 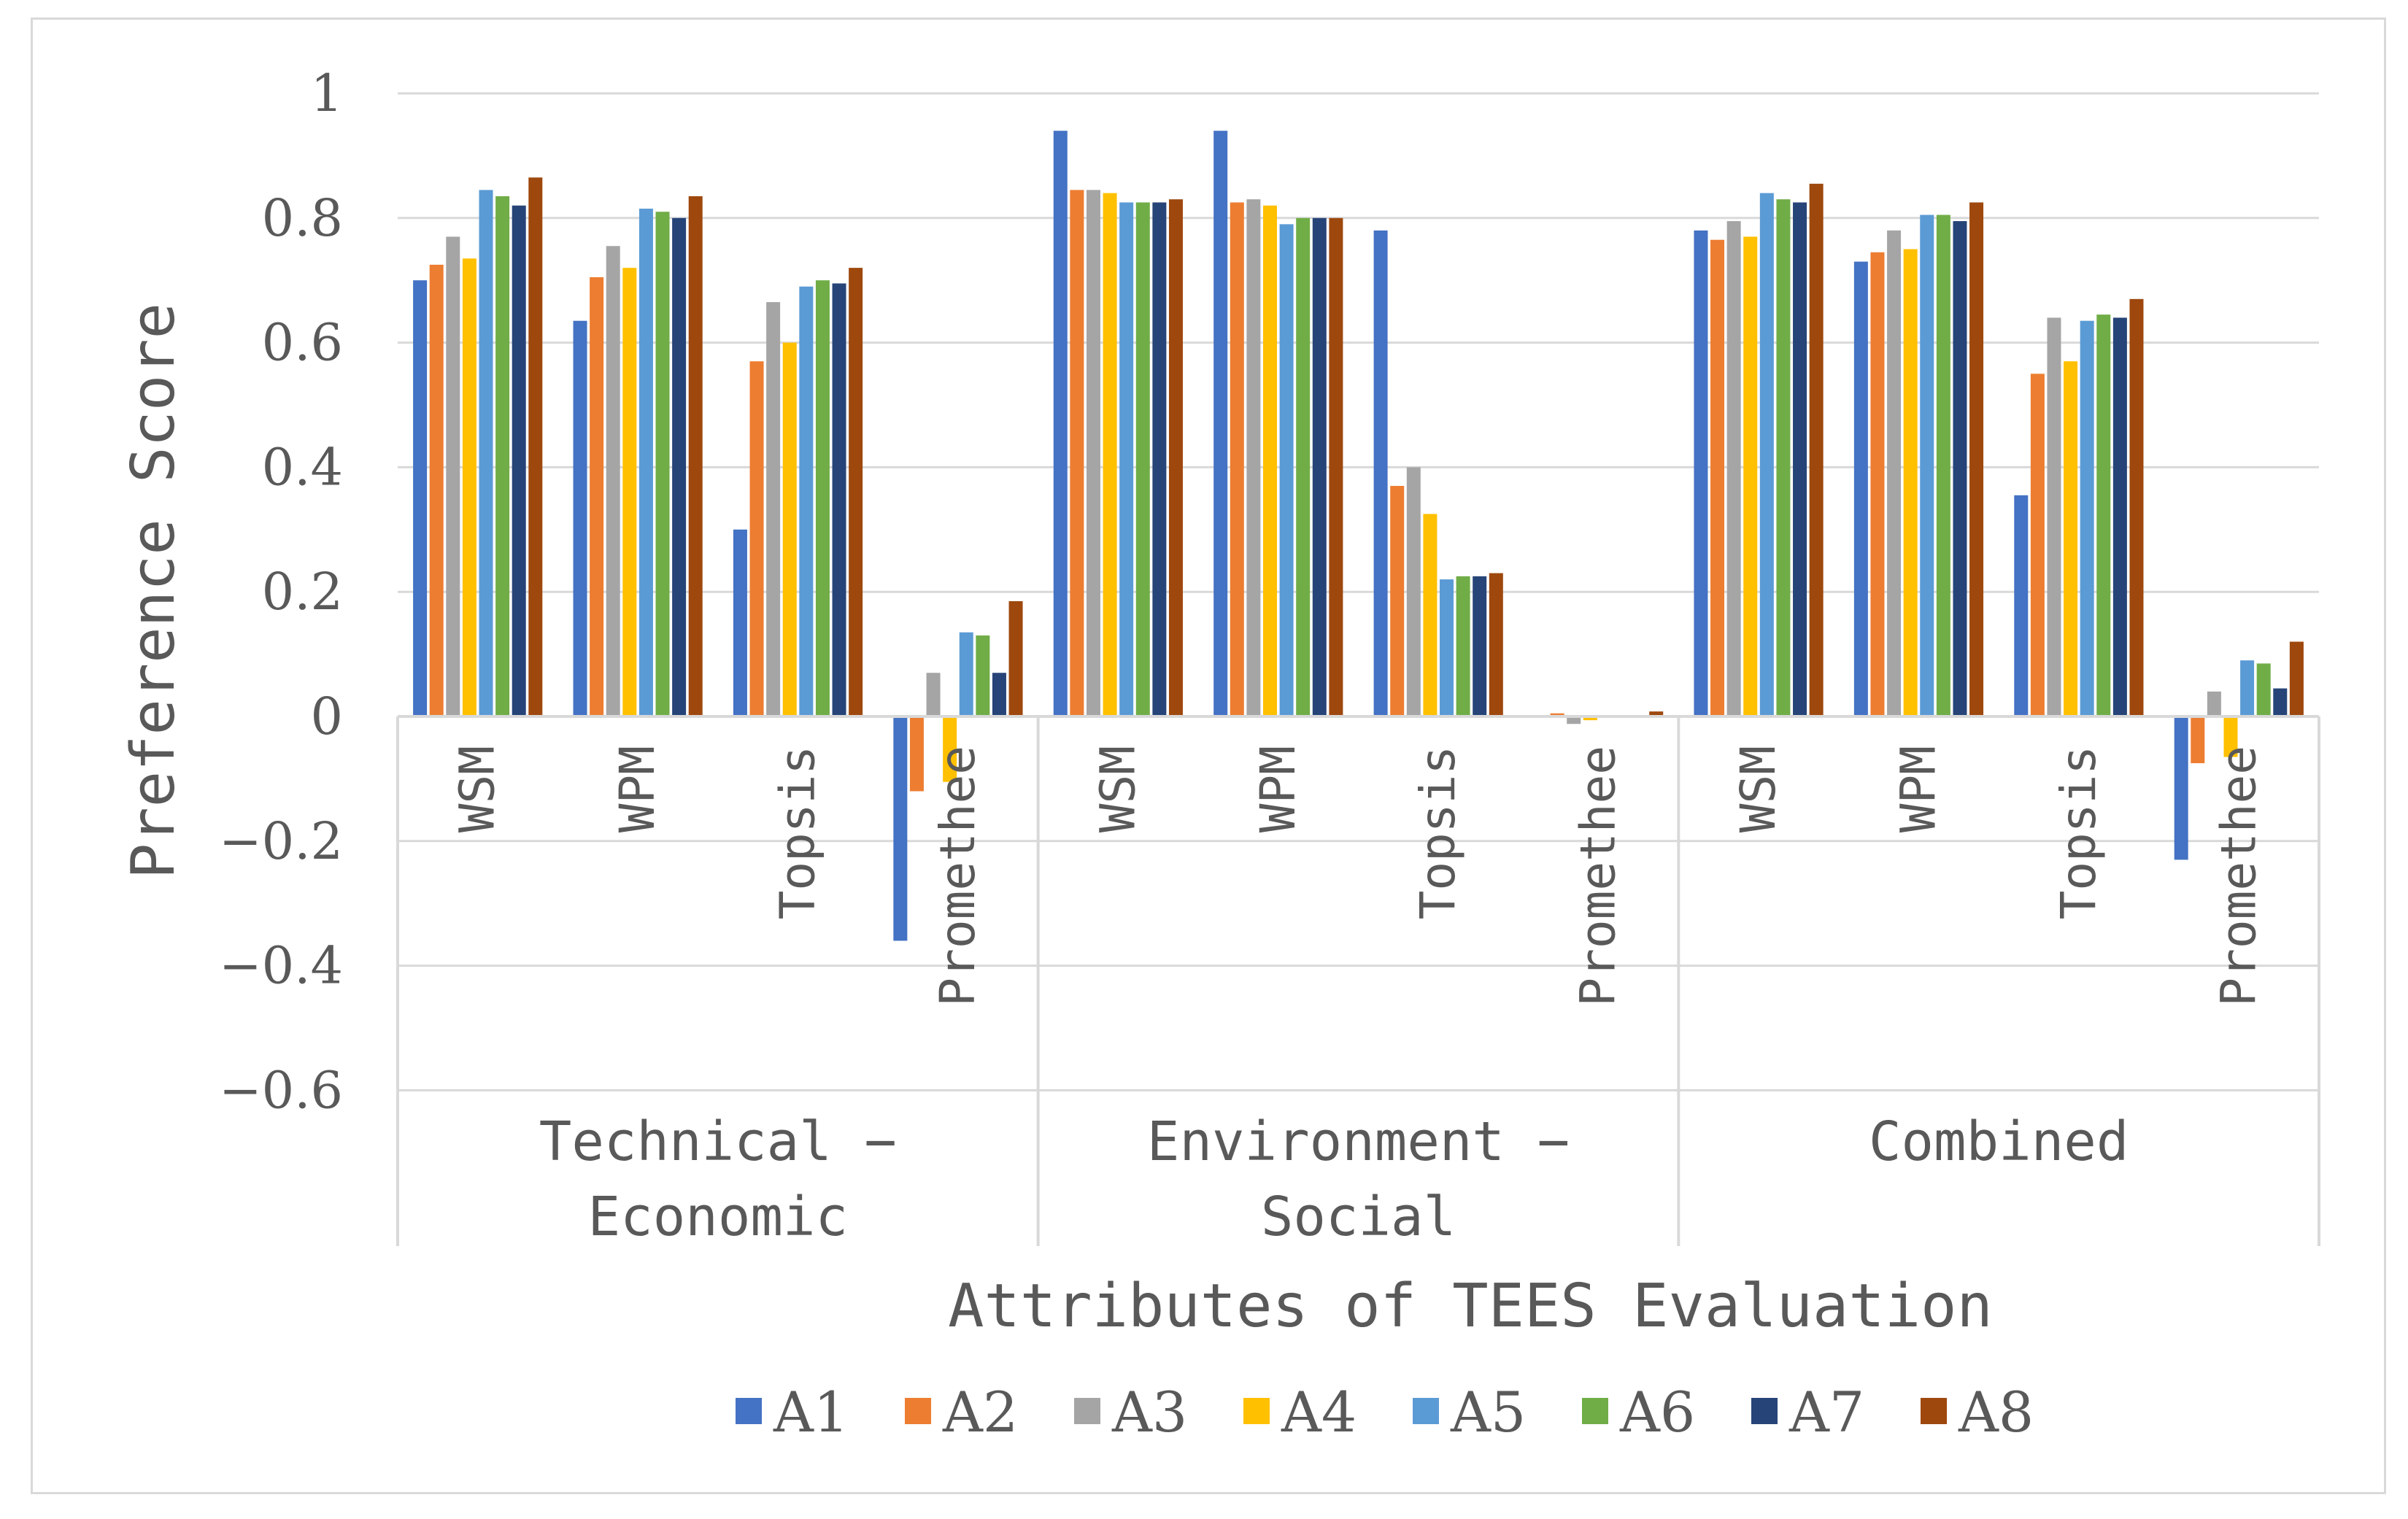 What do you see at coordinates (302, 343) in the screenshot?
I see `y-tick-label: 0.6` at bounding box center [302, 343].